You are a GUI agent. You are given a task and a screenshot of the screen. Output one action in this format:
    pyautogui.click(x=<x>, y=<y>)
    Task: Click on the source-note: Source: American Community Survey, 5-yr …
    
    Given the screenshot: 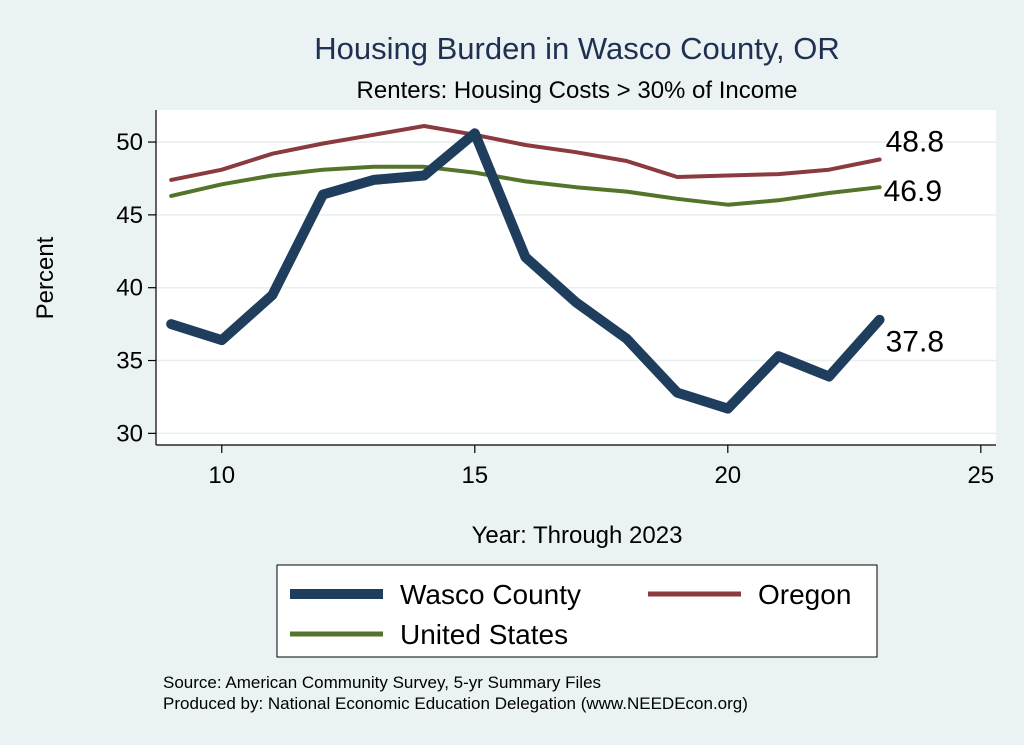 What is the action you would take?
    pyautogui.click(x=382, y=682)
    